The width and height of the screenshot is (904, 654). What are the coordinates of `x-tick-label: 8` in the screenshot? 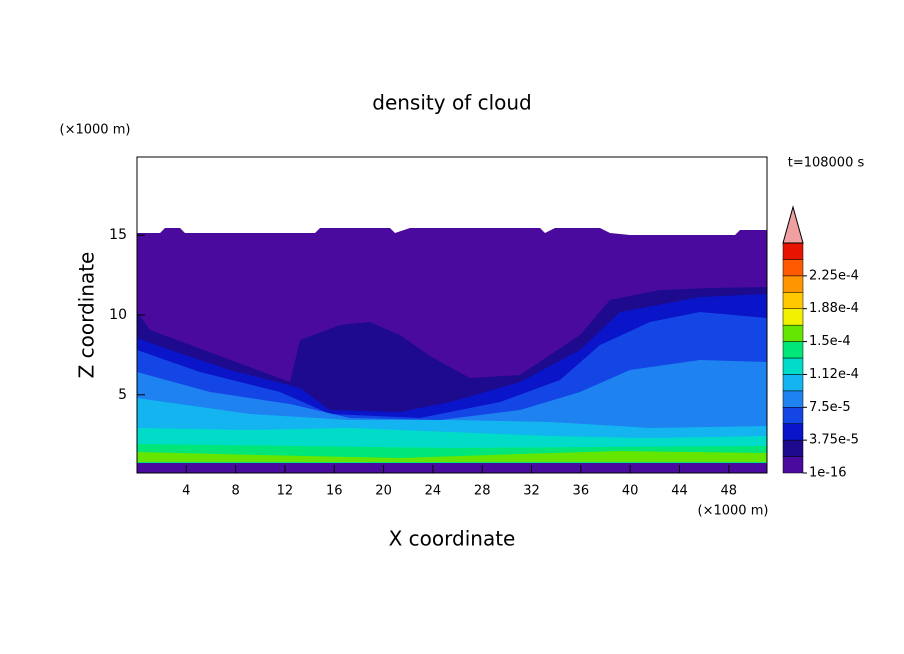 It's located at (235, 491).